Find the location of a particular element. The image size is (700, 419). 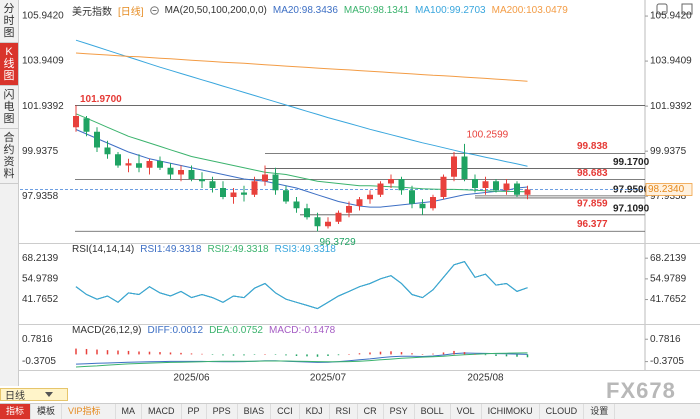

y-tick-label: 105.9420 is located at coordinates (43, 16).